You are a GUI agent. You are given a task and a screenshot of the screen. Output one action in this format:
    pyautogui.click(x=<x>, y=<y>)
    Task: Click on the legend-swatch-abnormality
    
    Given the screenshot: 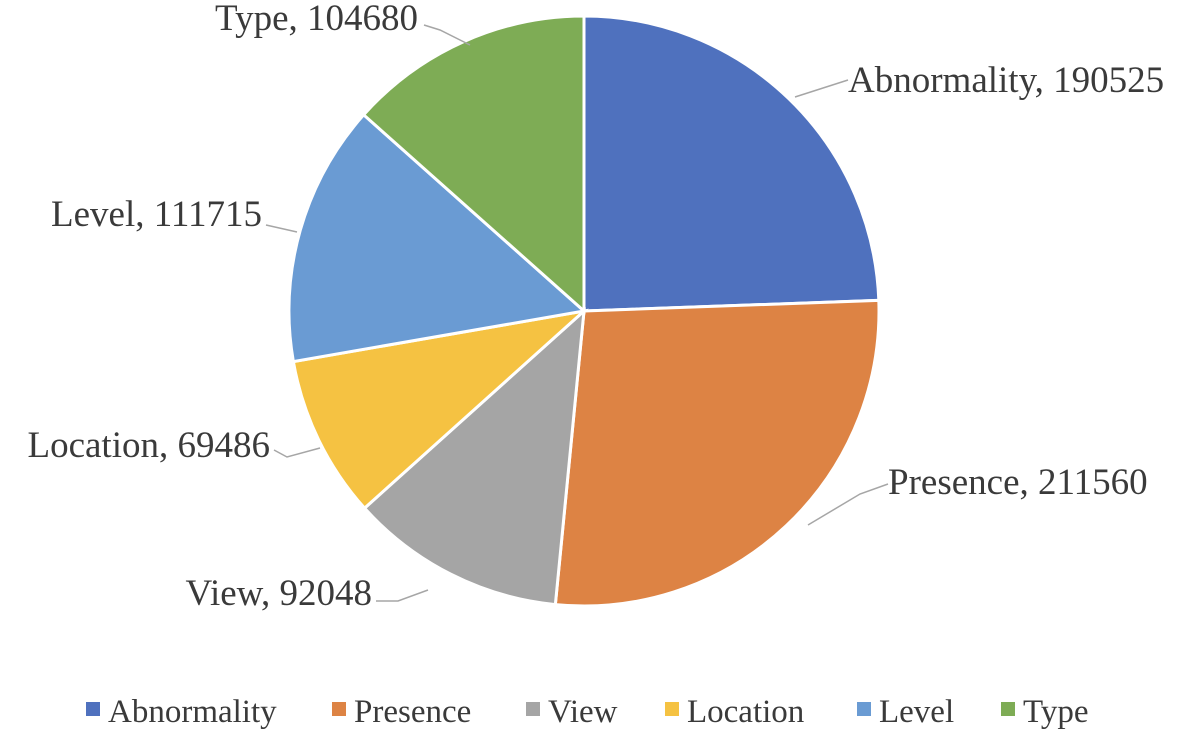 What is the action you would take?
    pyautogui.click(x=93, y=709)
    